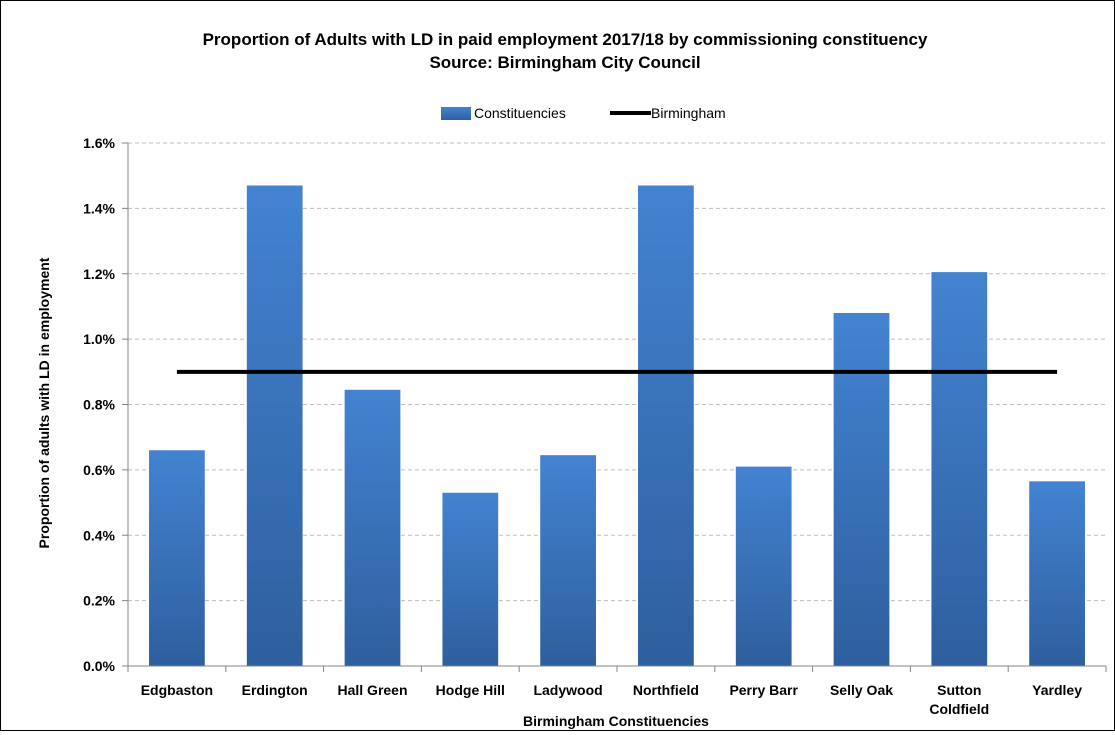 The image size is (1115, 735). I want to click on y-tick-label: 1.2%, so click(99, 274).